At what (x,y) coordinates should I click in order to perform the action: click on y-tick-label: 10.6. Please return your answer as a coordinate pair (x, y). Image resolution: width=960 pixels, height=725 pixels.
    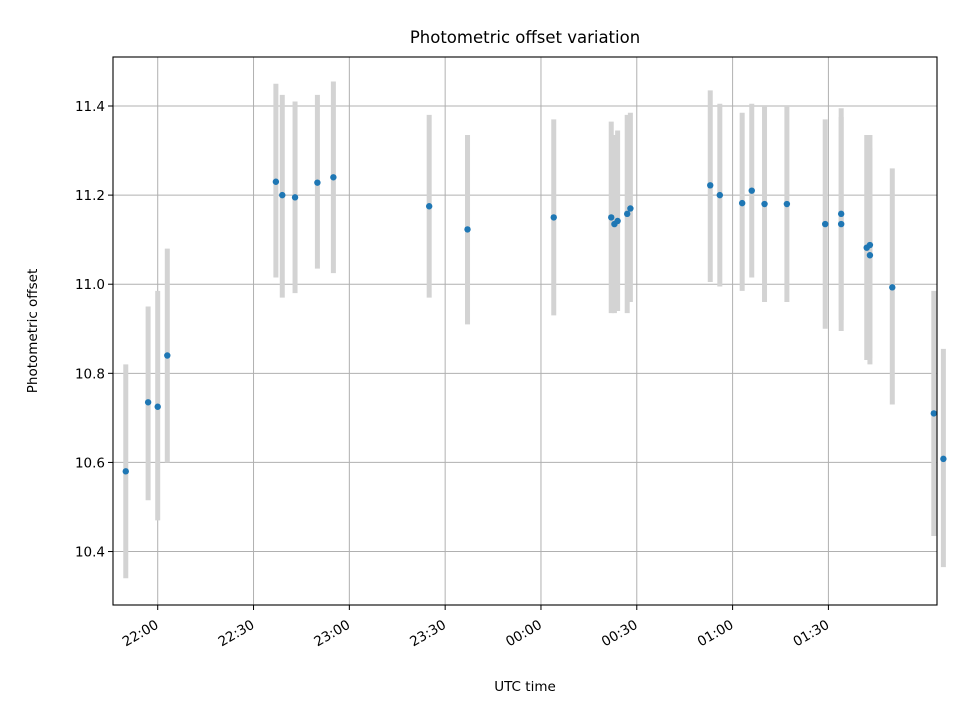
    Looking at the image, I should click on (90, 463).